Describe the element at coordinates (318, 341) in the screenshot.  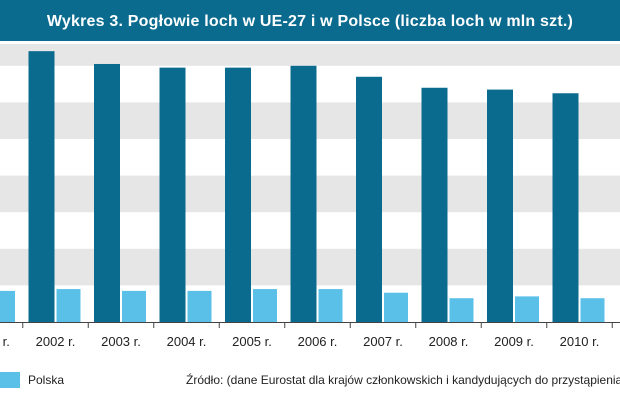
I see `x-tick-label: 2006 r.` at that location.